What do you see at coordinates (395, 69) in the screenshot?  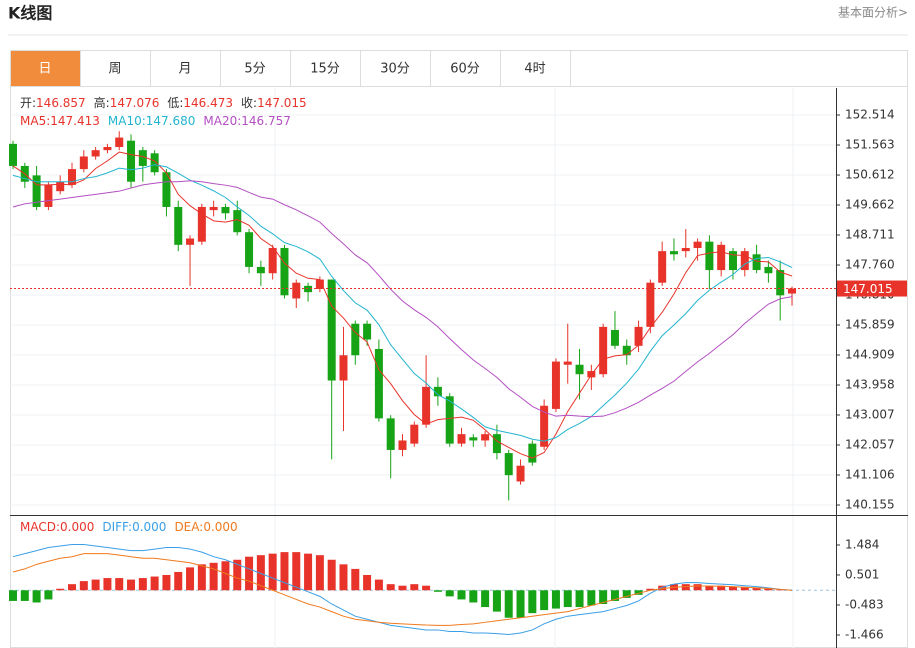 I see `tab-label: 30分` at bounding box center [395, 69].